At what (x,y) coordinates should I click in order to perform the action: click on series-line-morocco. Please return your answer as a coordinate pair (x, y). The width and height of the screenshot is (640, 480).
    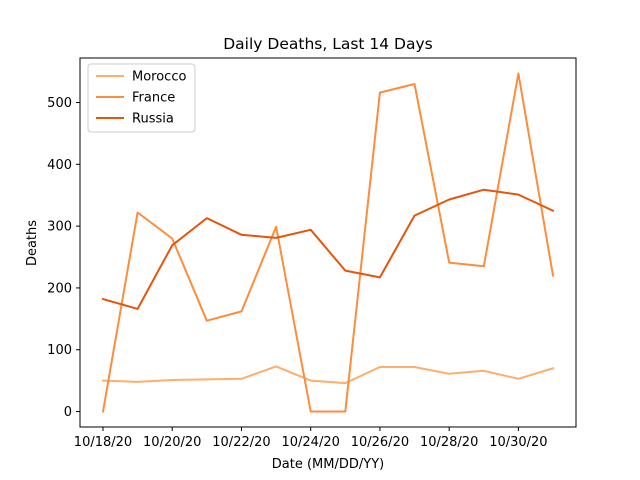
    Looking at the image, I should click on (328, 375).